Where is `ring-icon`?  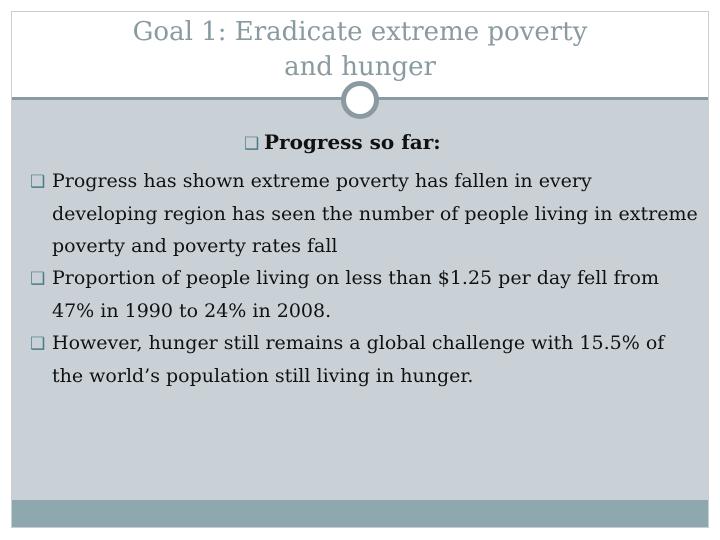
ring-icon is located at coordinates (360, 100).